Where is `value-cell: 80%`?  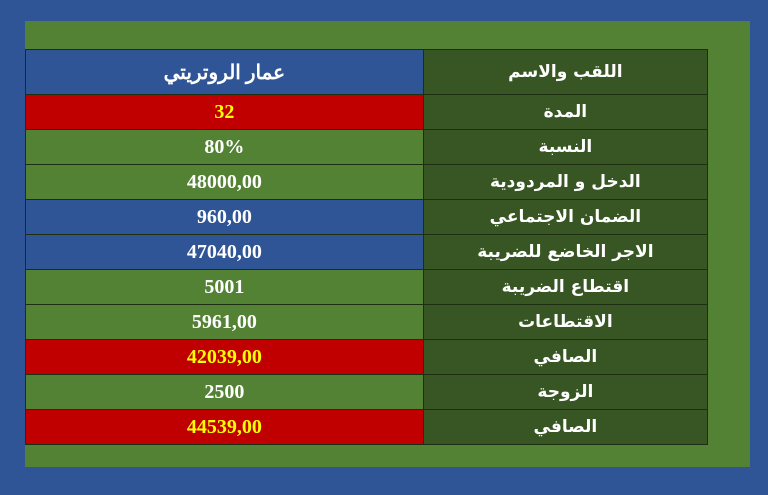
value-cell: 80% is located at coordinates (224, 147).